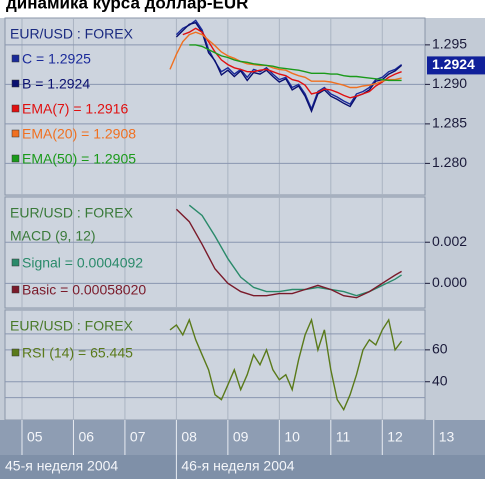  Describe the element at coordinates (440, 349) in the screenshot. I see `y-tick-label: 60` at that location.